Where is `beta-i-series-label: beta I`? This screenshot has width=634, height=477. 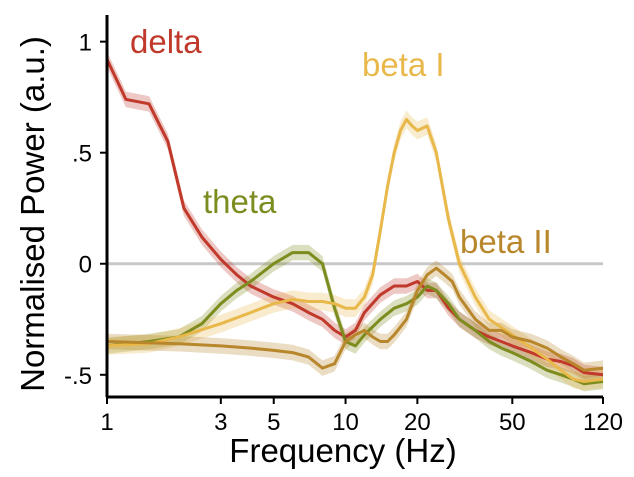 beta-i-series-label: beta I is located at coordinates (403, 64).